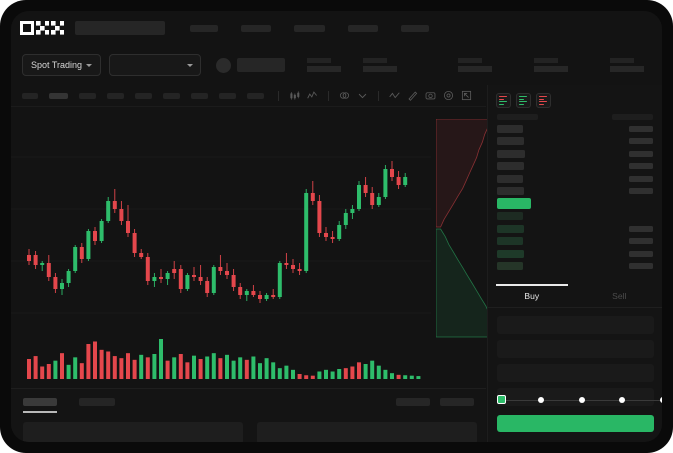 The height and width of the screenshot is (453, 673). I want to click on line-chart-icon, so click(394, 95).